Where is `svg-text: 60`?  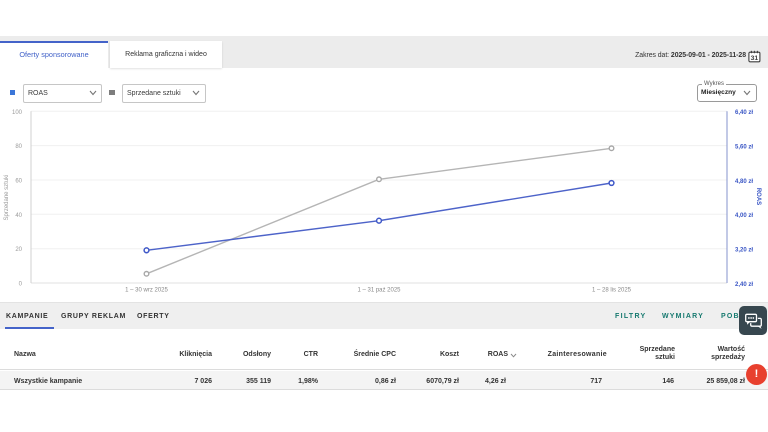
svg-text: 60 is located at coordinates (18, 182).